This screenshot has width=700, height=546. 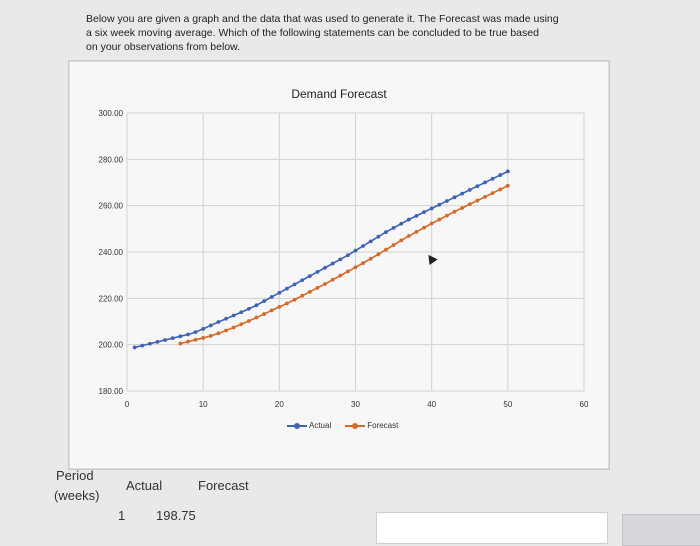 What do you see at coordinates (77, 495) in the screenshot?
I see `column-header-period-unit: (weeks)` at bounding box center [77, 495].